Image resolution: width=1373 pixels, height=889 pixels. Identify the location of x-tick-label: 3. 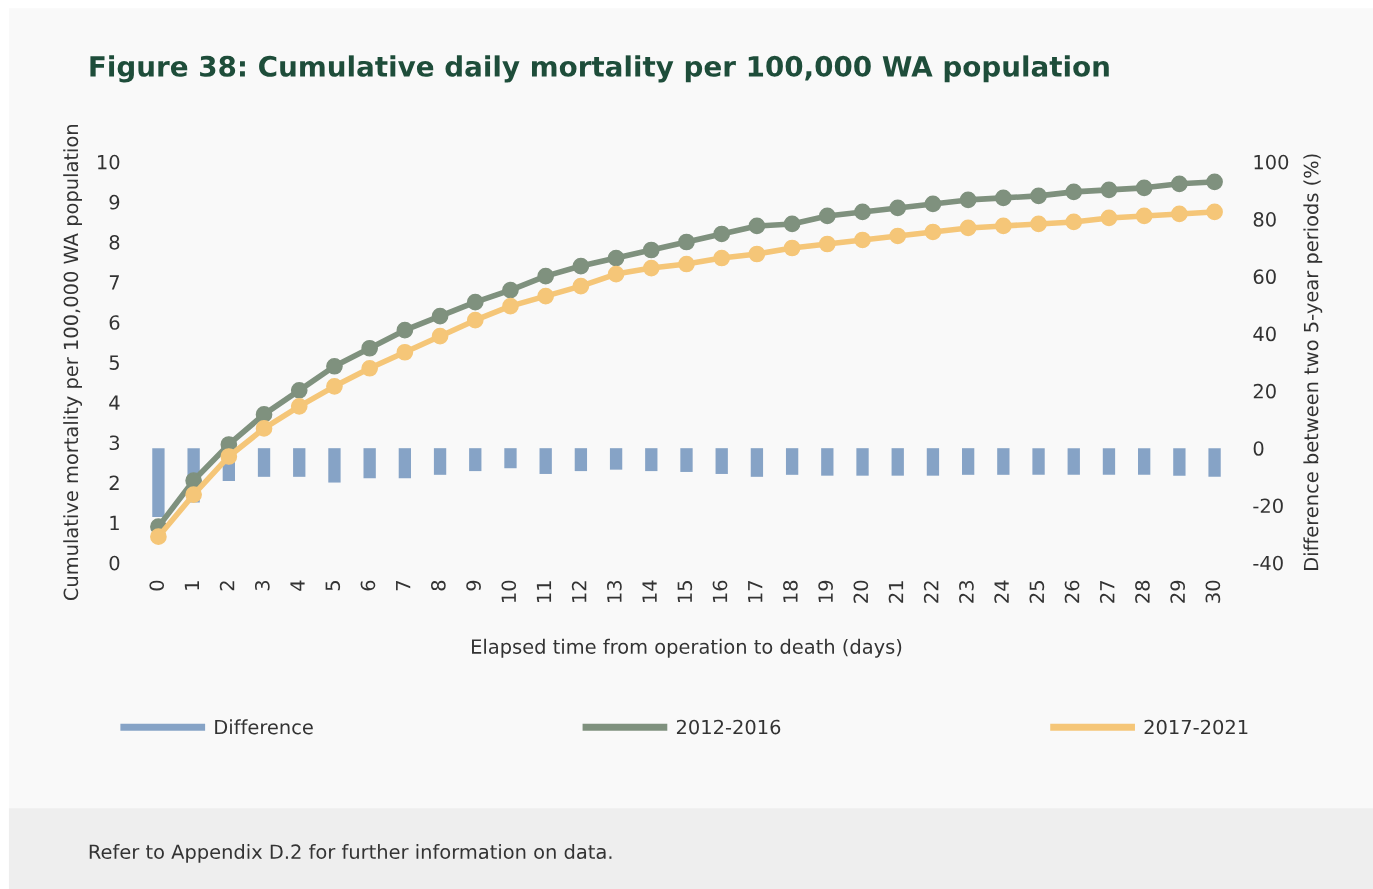
(262, 585).